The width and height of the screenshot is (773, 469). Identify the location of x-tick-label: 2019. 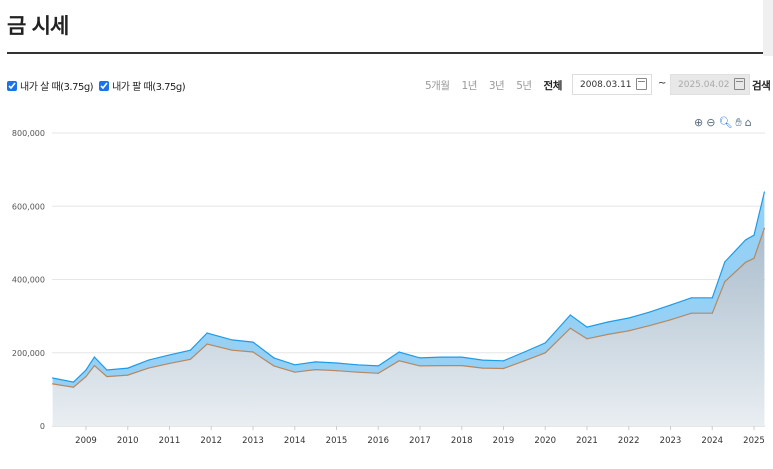
(504, 441).